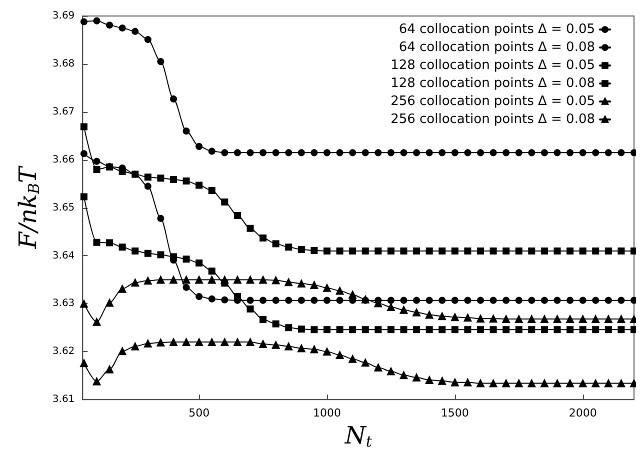 The width and height of the screenshot is (644, 462). What do you see at coordinates (63, 112) in the screenshot?
I see `y-tick-label: 3.67` at bounding box center [63, 112].